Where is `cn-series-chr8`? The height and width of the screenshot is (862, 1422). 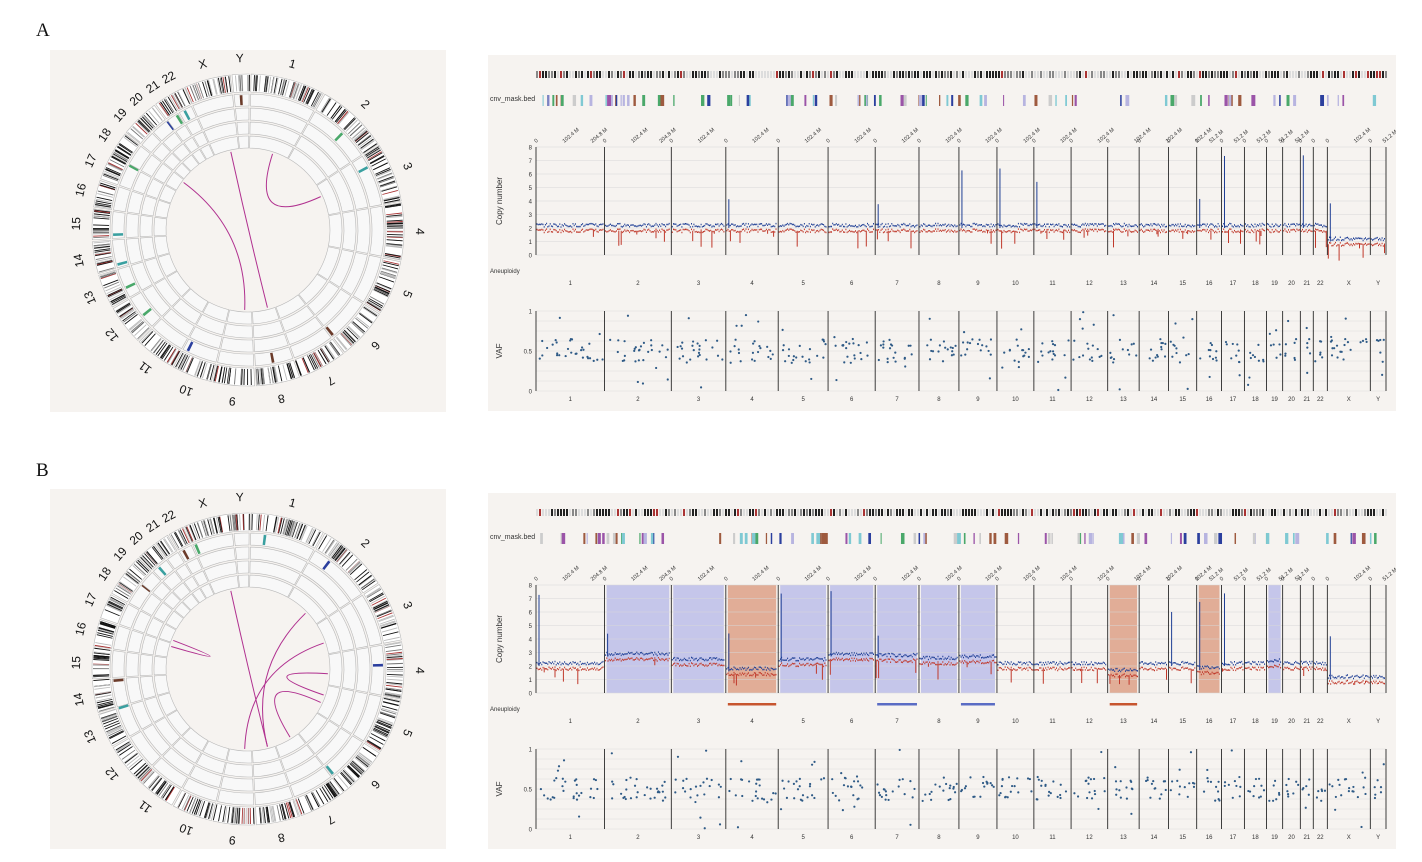
cn-series-chr8 is located at coordinates (938, 227).